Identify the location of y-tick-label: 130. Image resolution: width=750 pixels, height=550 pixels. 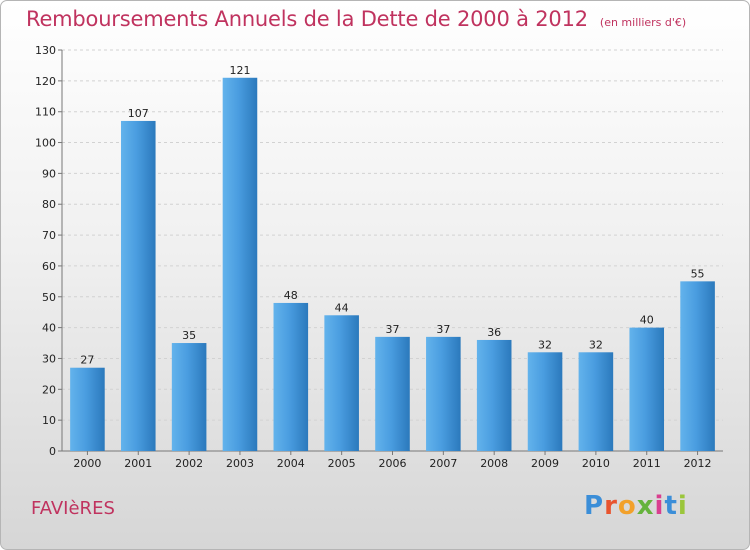
(45, 50).